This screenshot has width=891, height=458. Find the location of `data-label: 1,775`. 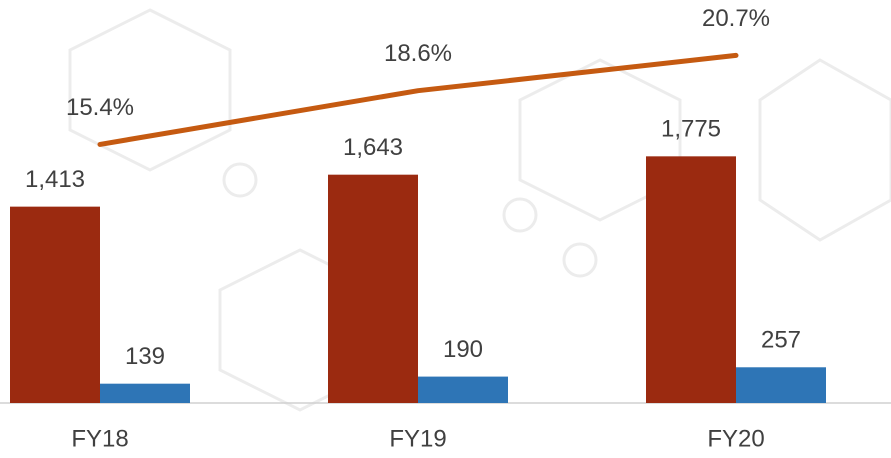

data-label: 1,775 is located at coordinates (691, 129).